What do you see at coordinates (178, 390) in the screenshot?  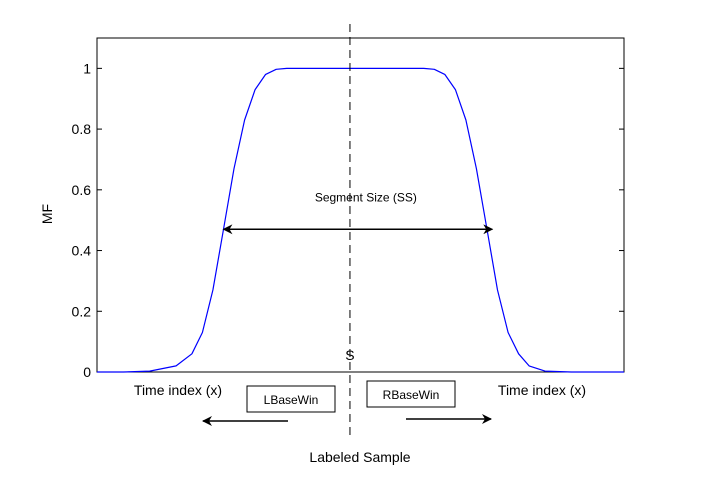 I see `time-index-left-label: Time index (x)` at bounding box center [178, 390].